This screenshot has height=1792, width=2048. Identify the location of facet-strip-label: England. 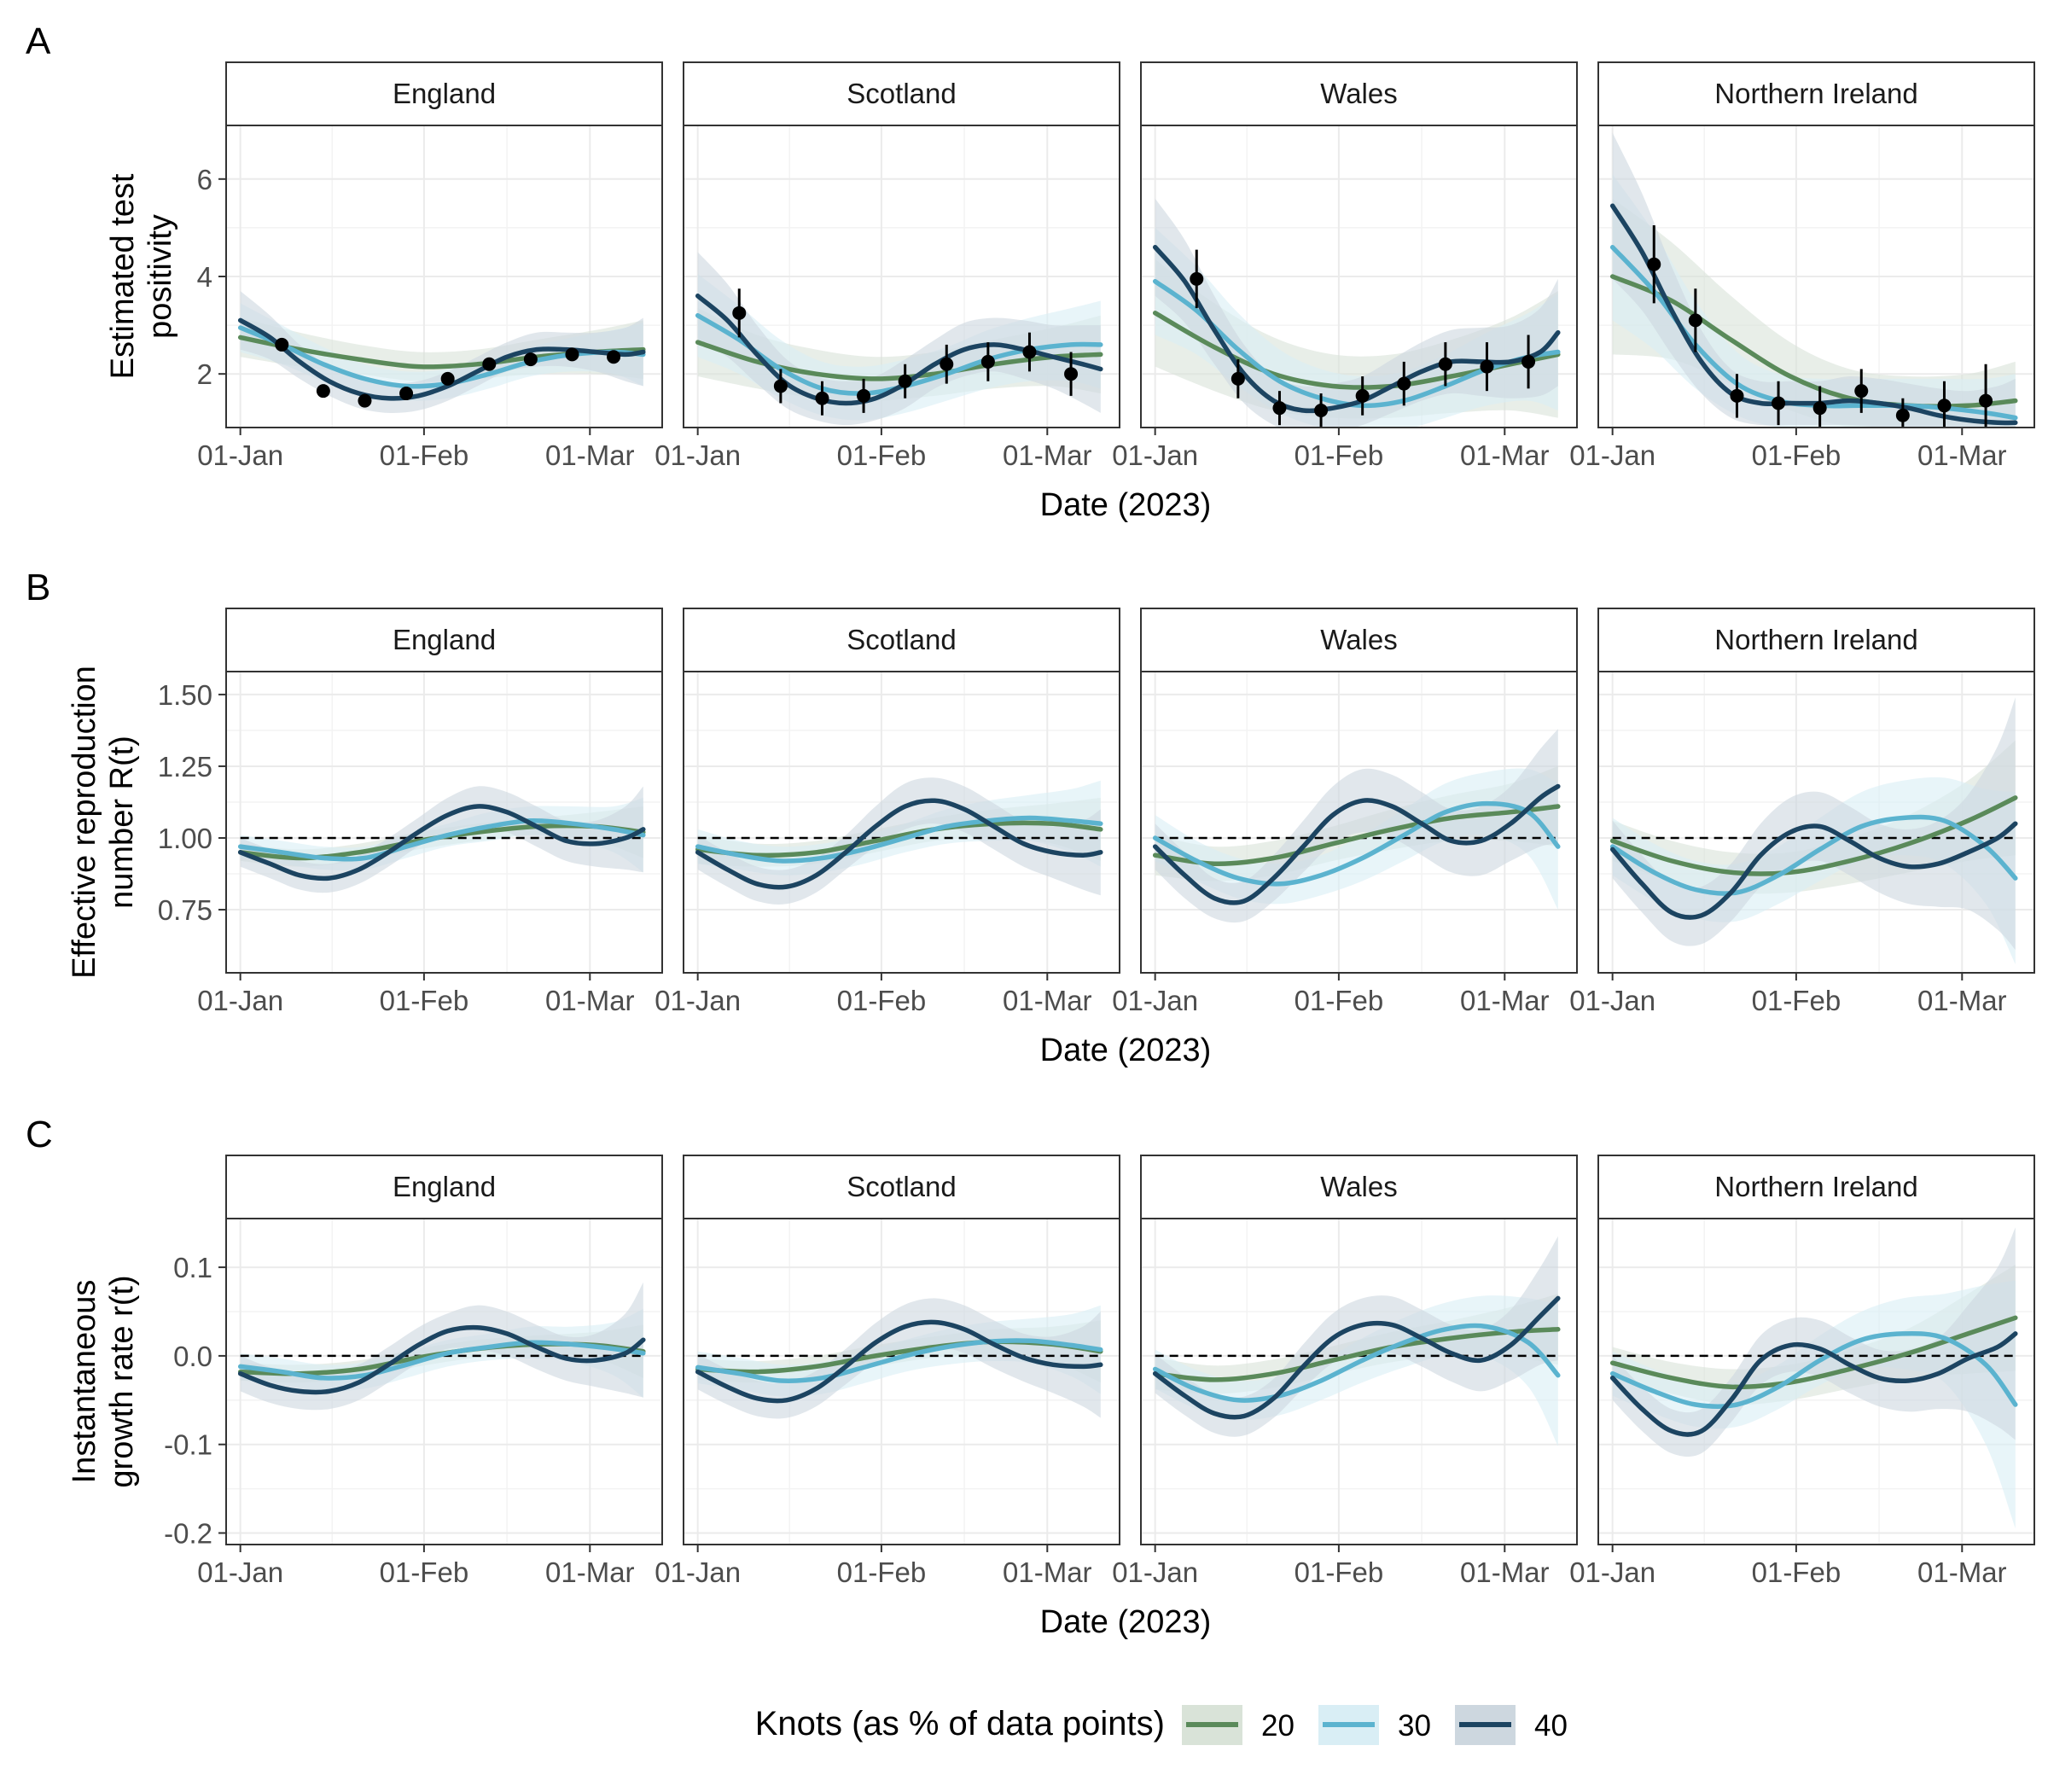
(445, 93).